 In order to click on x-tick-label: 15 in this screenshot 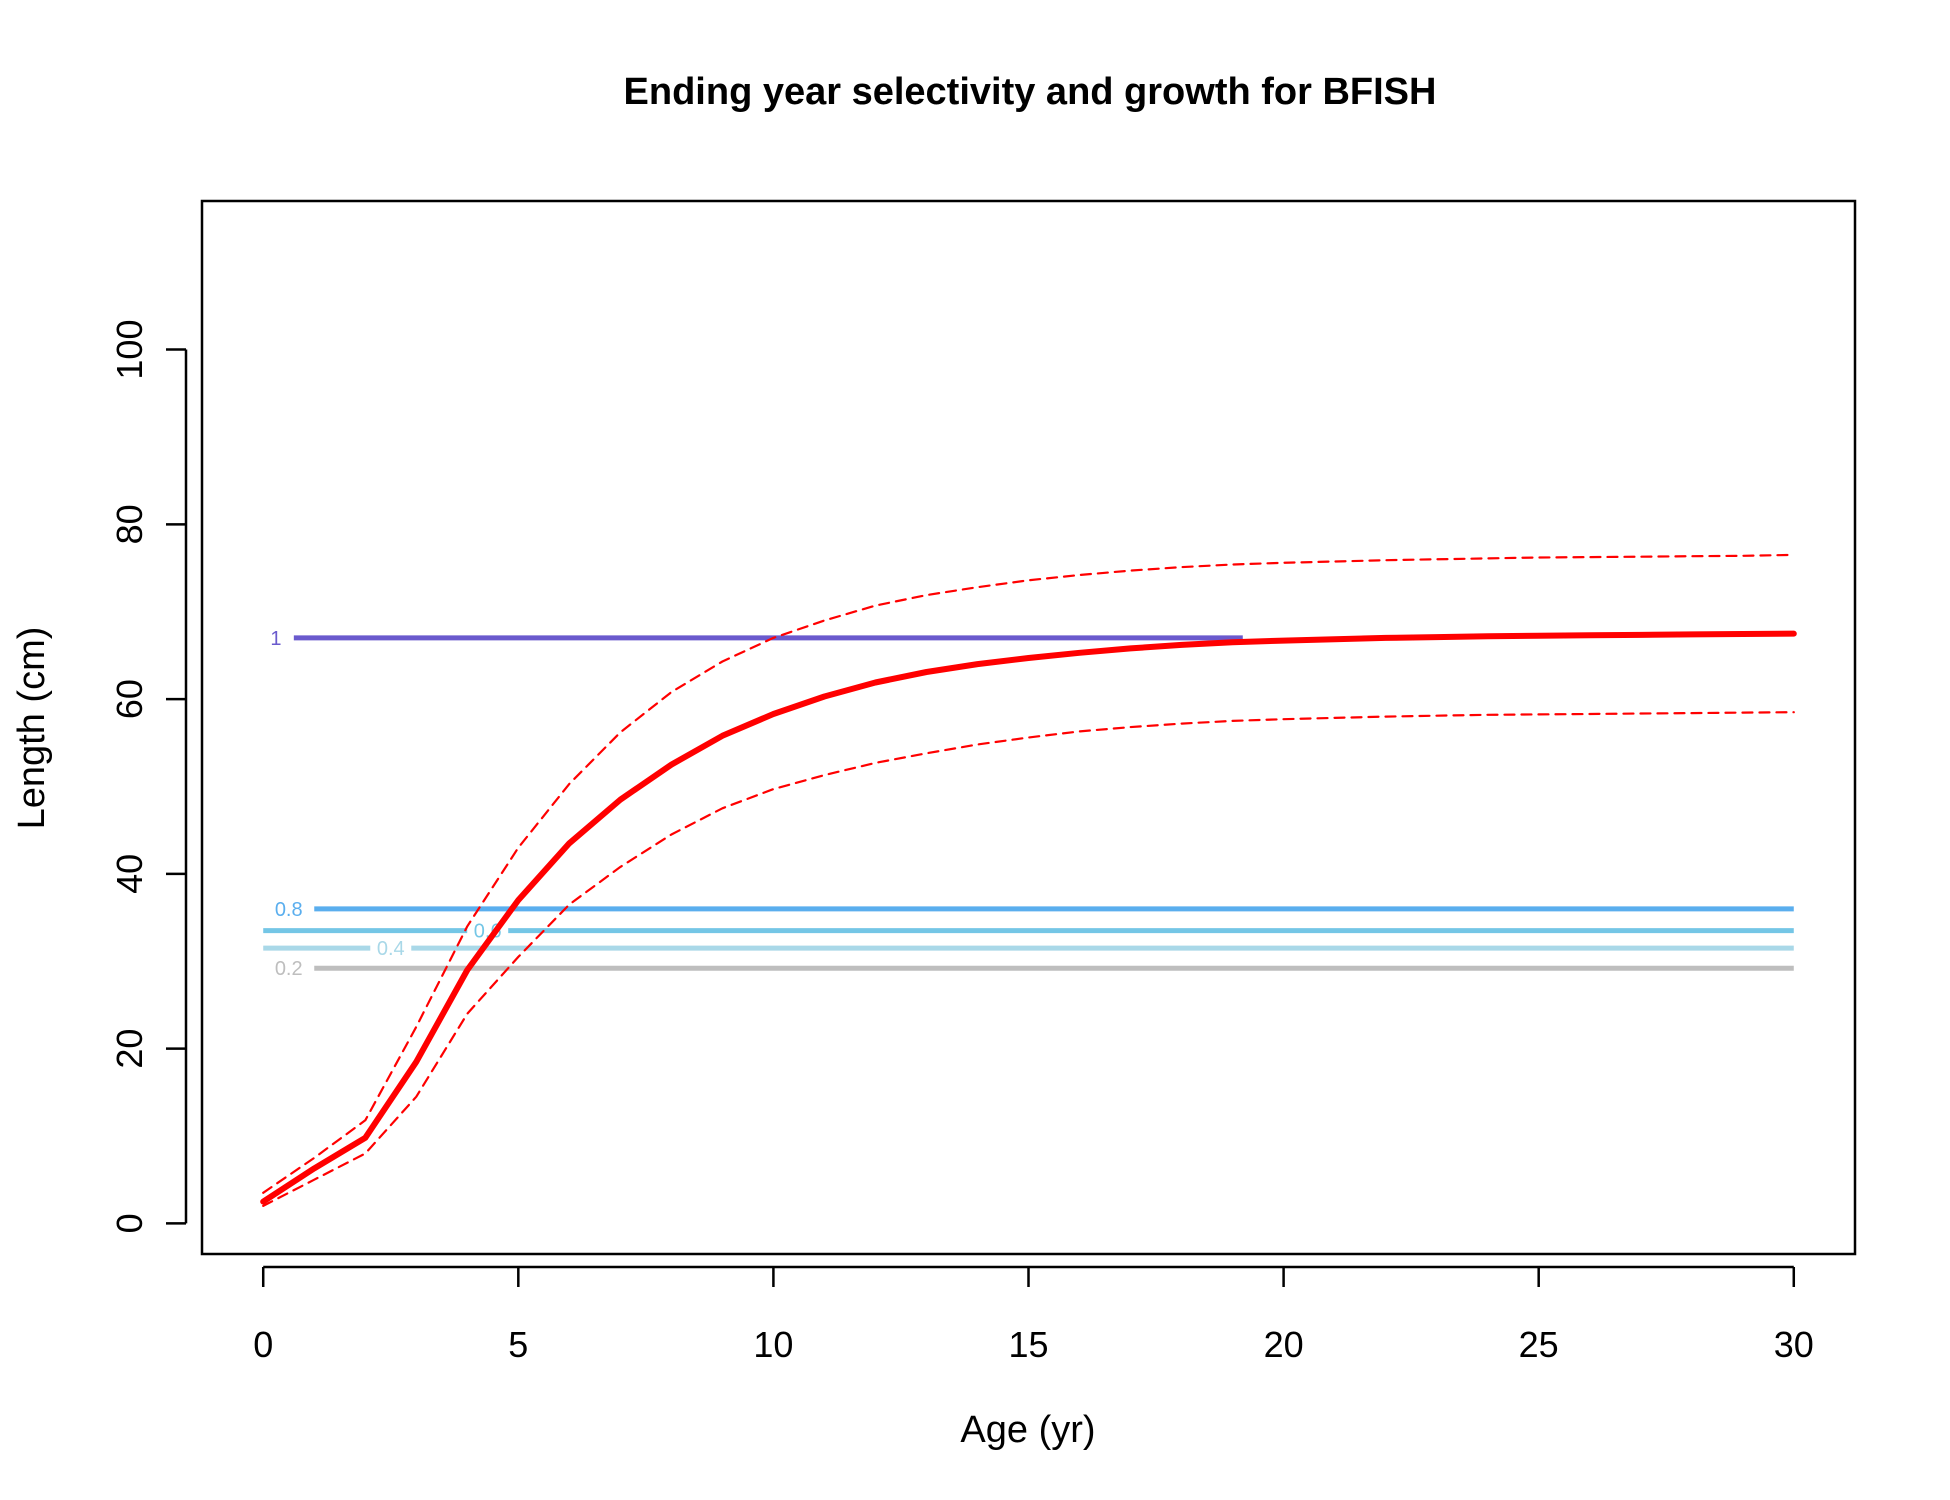, I will do `click(1028, 1344)`.